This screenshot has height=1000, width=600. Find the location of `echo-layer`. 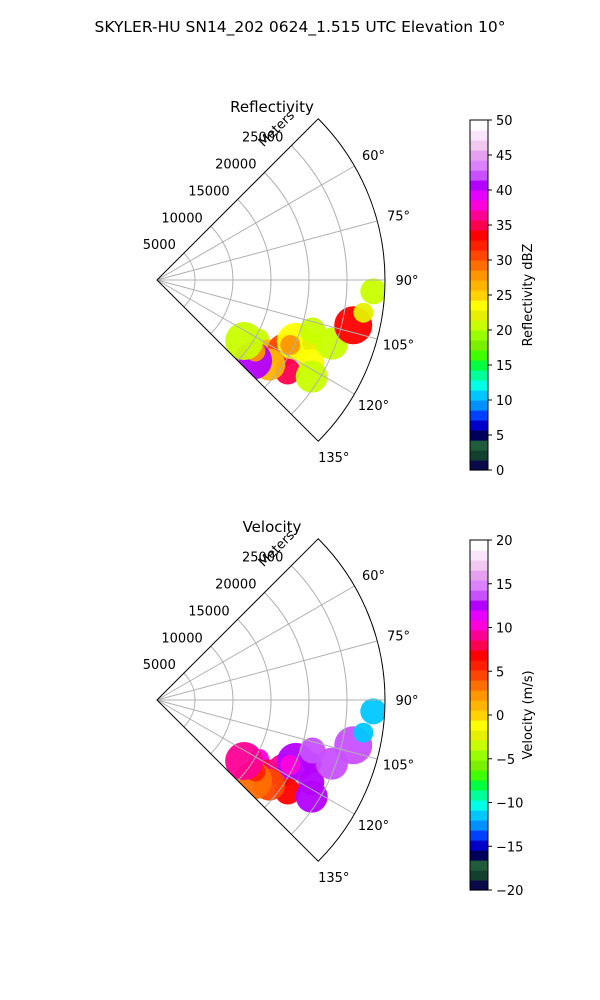

echo-layer is located at coordinates (305, 755).